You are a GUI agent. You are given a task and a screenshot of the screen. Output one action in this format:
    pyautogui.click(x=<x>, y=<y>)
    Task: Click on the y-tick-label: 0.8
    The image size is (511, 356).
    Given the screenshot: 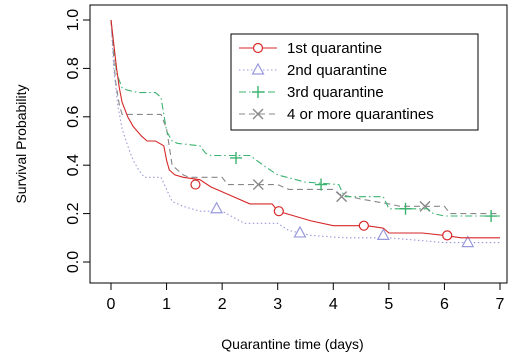 What is the action you would take?
    pyautogui.click(x=73, y=68)
    